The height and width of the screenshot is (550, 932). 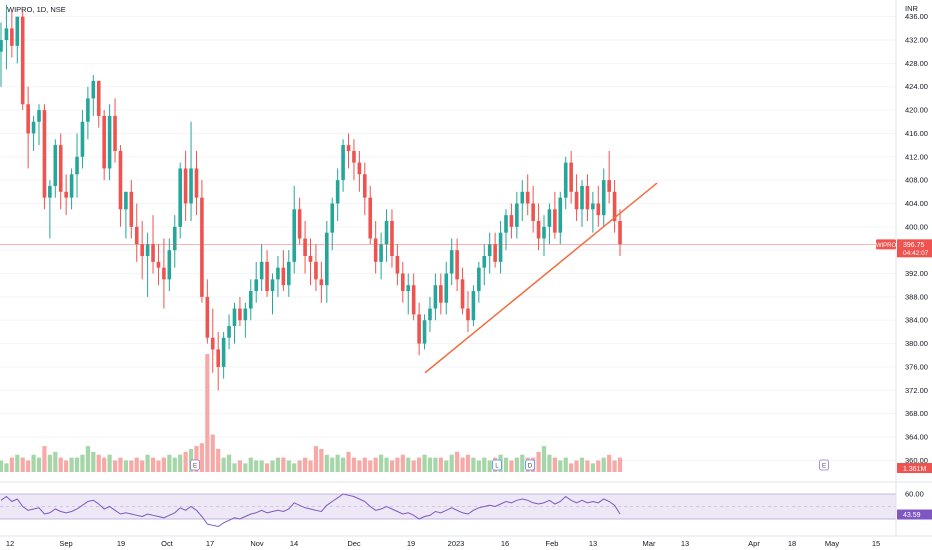 What do you see at coordinates (530, 465) in the screenshot?
I see `event-marker: D` at bounding box center [530, 465].